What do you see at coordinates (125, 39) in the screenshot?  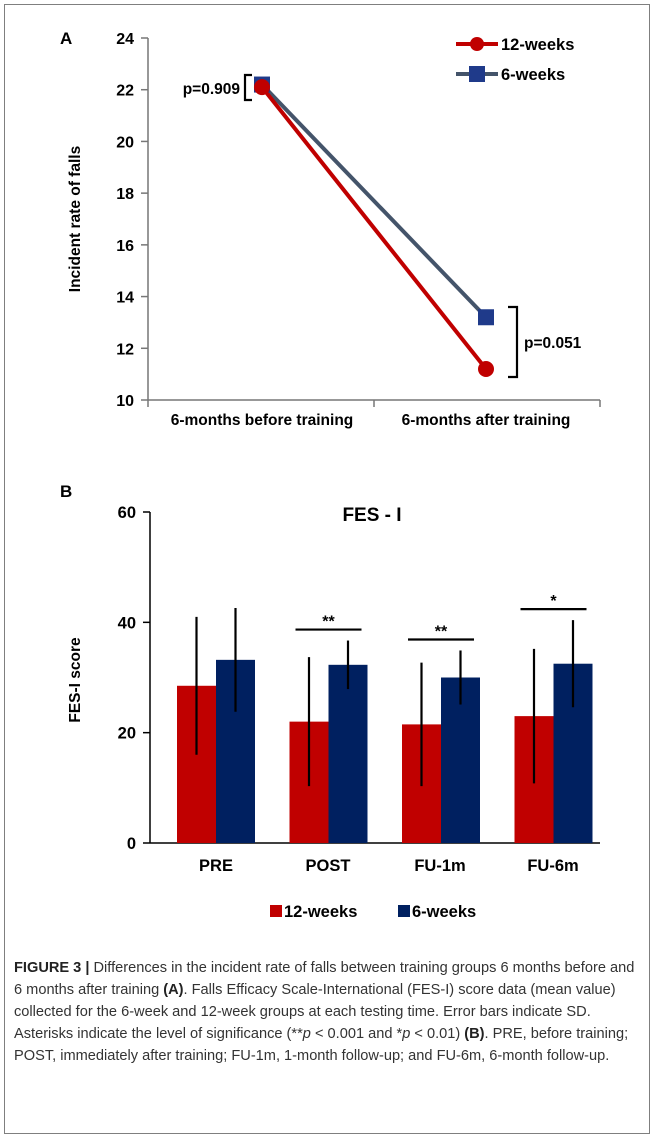 I see `y-tick-label-a-7: 24` at bounding box center [125, 39].